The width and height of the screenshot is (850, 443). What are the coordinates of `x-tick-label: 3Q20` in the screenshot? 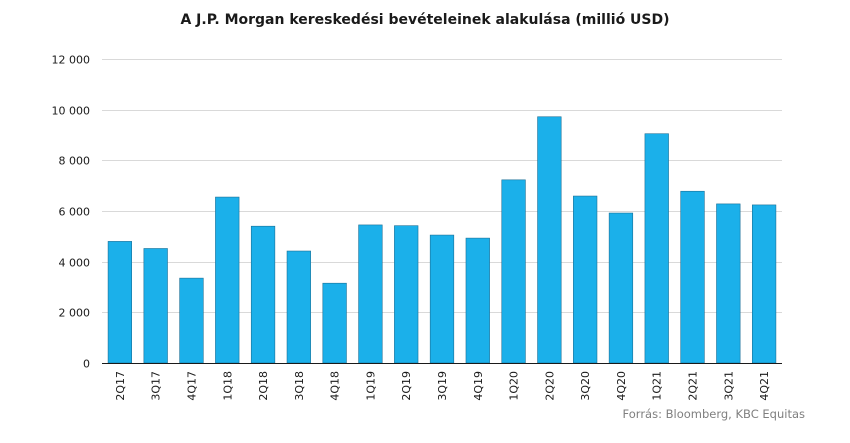 It's located at (585, 386).